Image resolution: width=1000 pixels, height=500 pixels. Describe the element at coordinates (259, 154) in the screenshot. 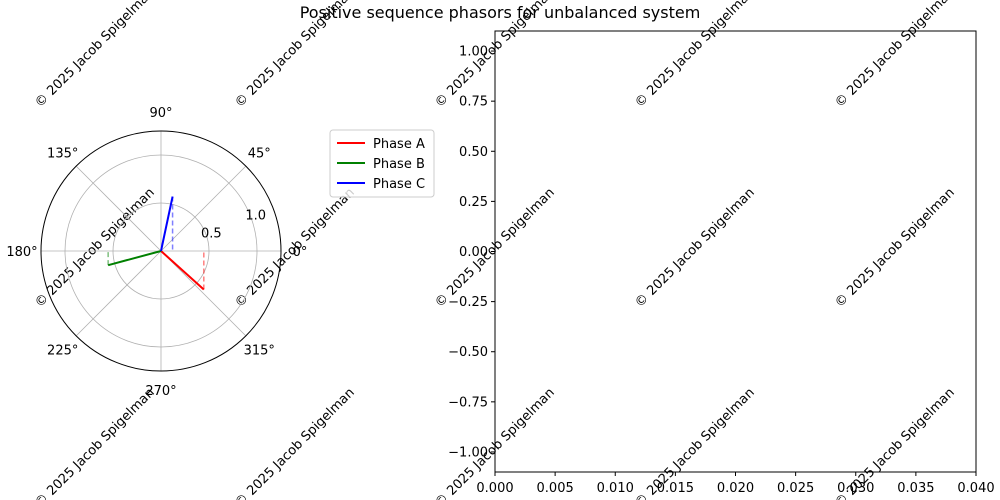

I see `polar-angle-label: 45°` at that location.